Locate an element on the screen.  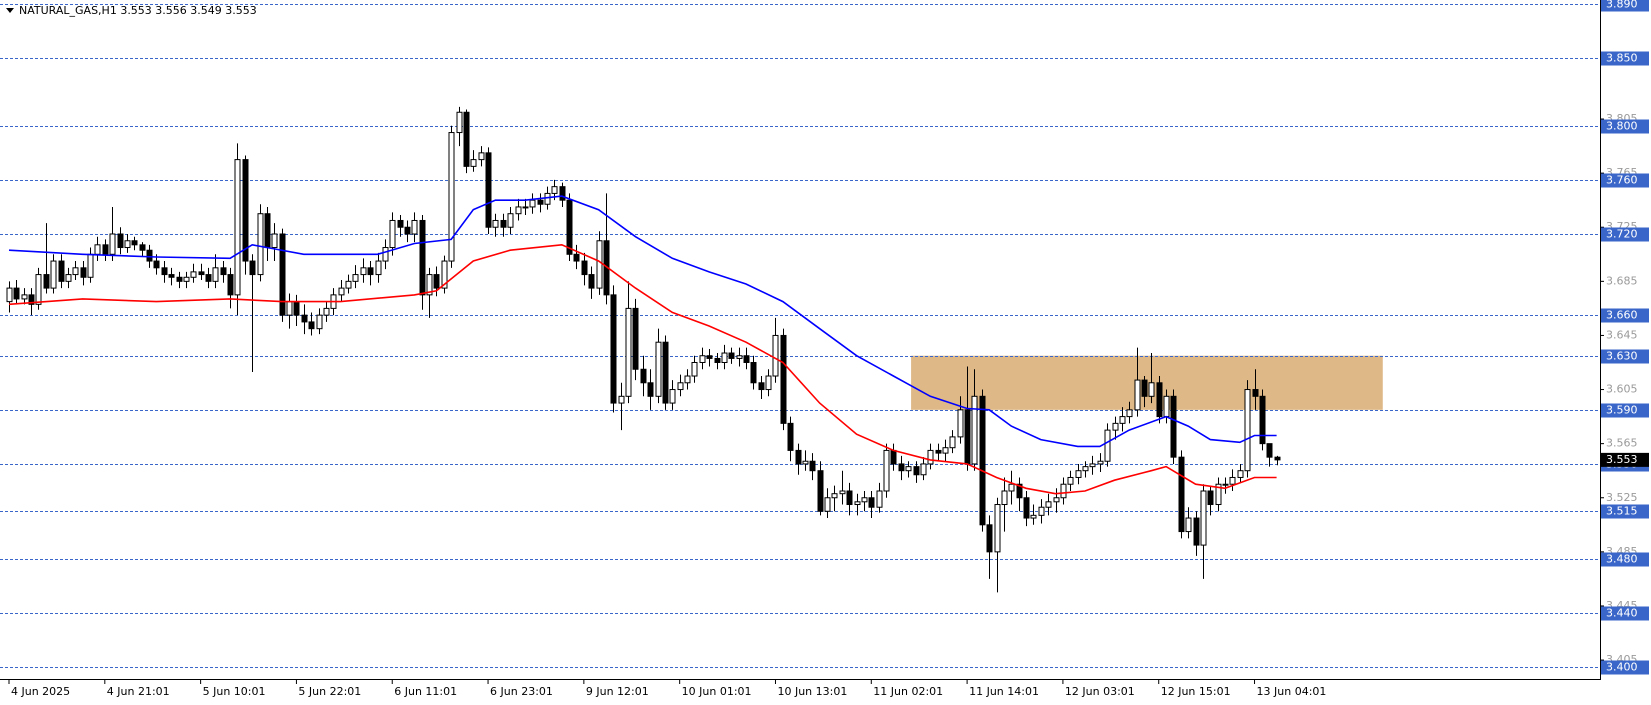
level-label: 3.800 is located at coordinates (1622, 126).